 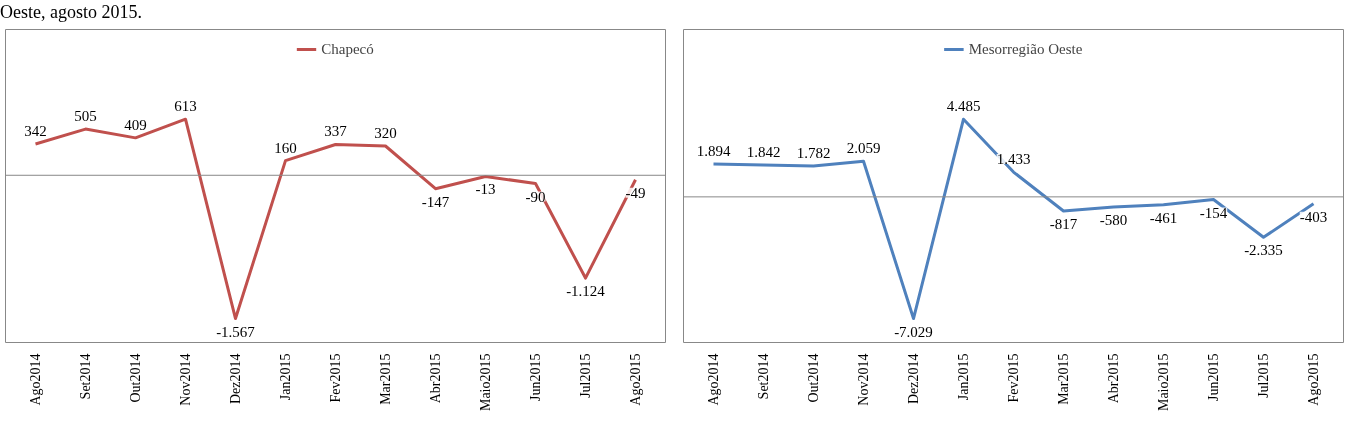 What do you see at coordinates (1025, 49) in the screenshot?
I see `legend-label: Mesorregião Oeste` at bounding box center [1025, 49].